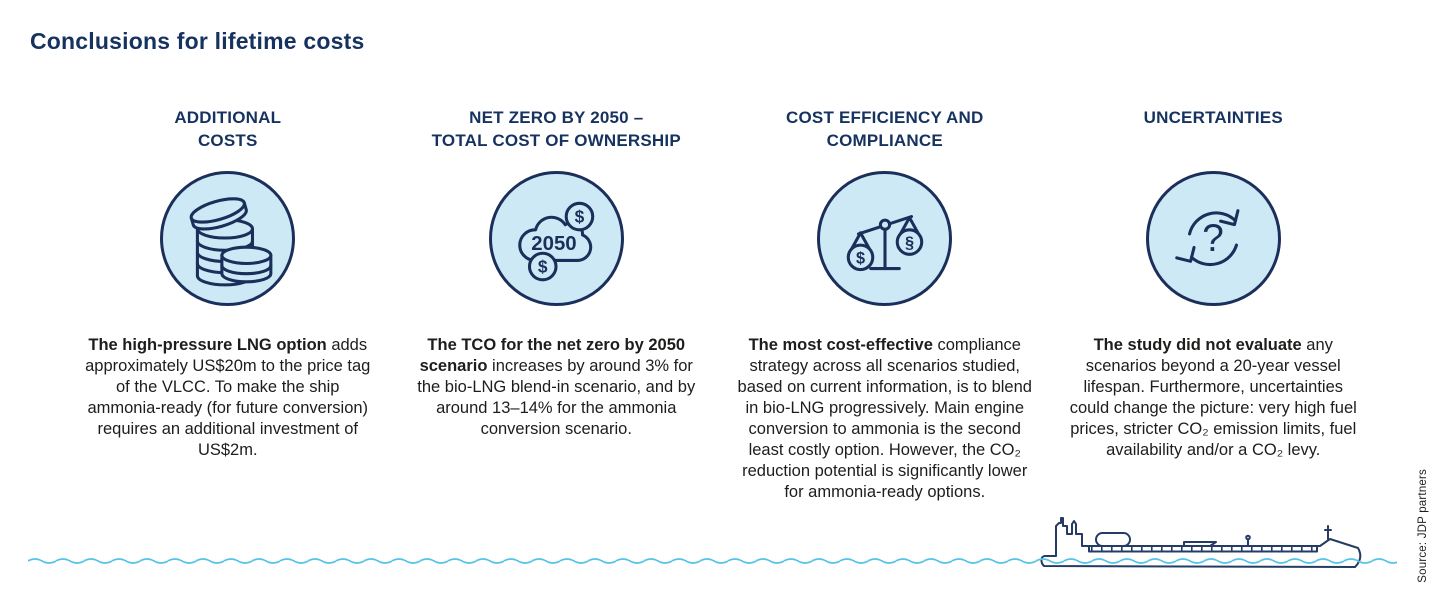  What do you see at coordinates (1213, 117) in the screenshot?
I see `column-heading: UNCERTAINTIES` at bounding box center [1213, 117].